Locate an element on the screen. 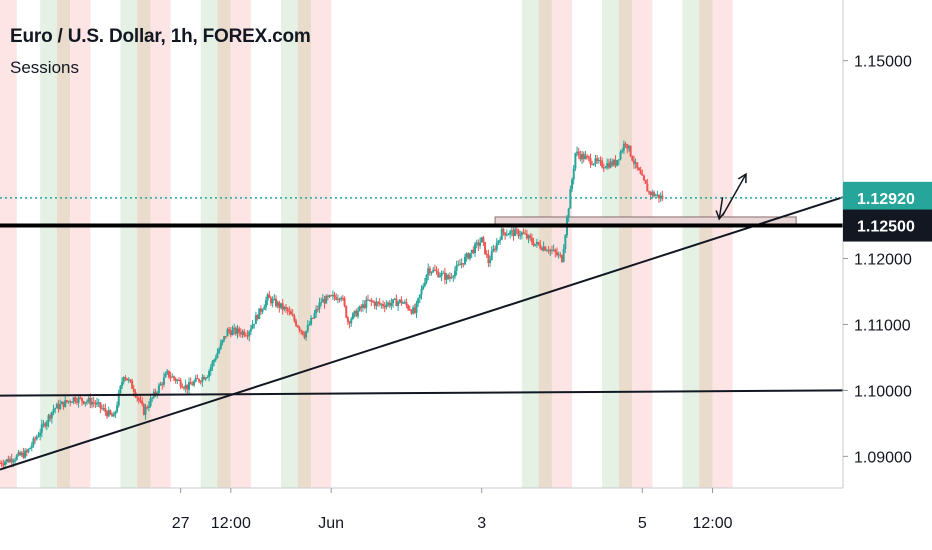  price-tag-last is located at coordinates (887, 197).